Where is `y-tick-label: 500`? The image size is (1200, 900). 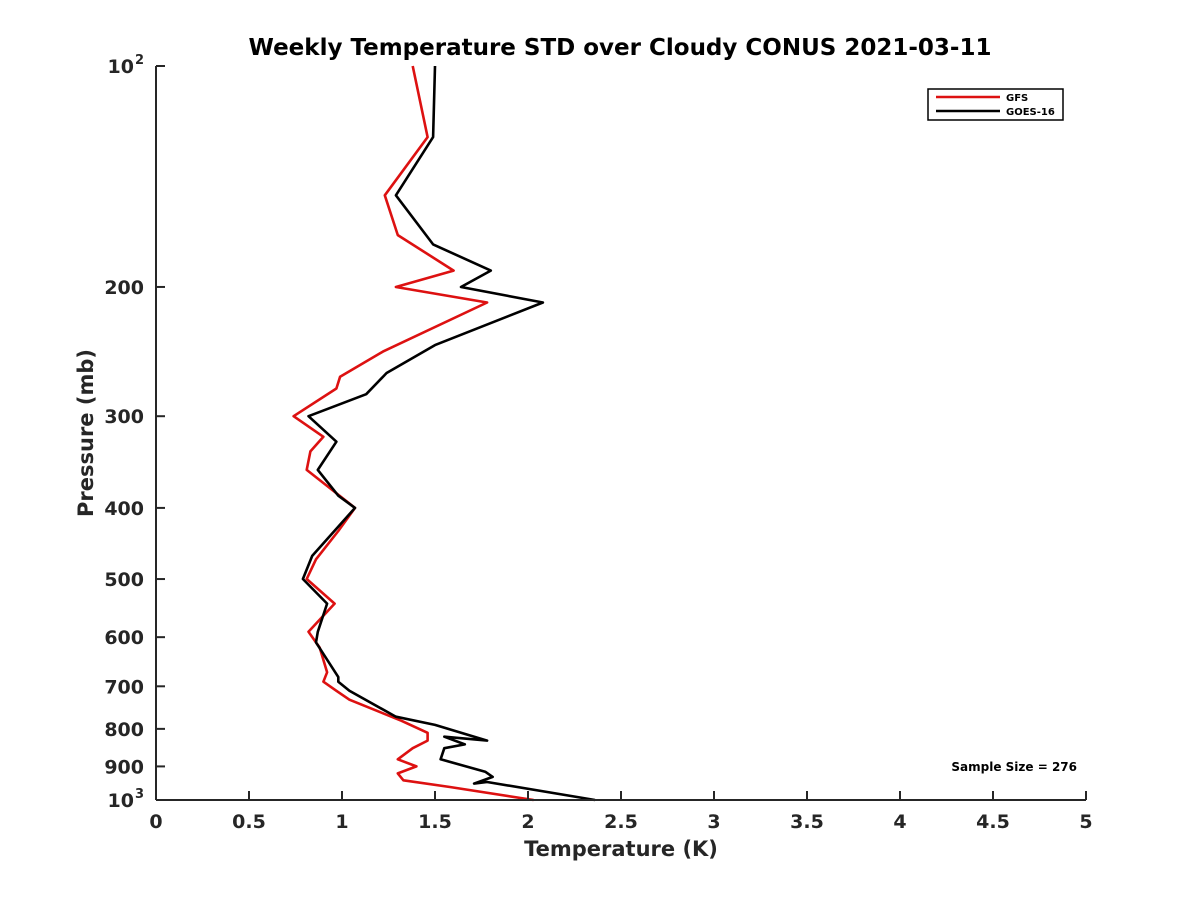
y-tick-label: 500 is located at coordinates (124, 580).